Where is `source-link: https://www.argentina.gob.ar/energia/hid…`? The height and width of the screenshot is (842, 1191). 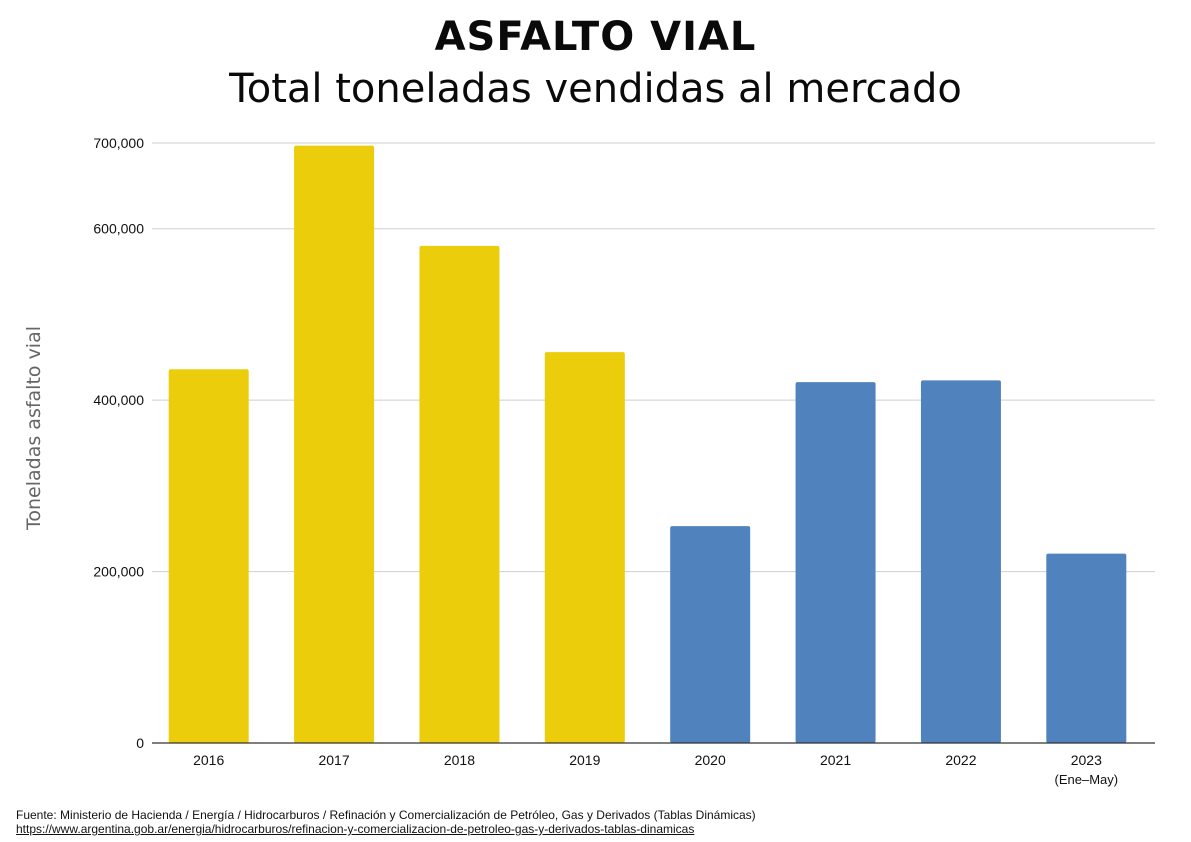 source-link: https://www.argentina.gob.ar/energia/hid… is located at coordinates (355, 829).